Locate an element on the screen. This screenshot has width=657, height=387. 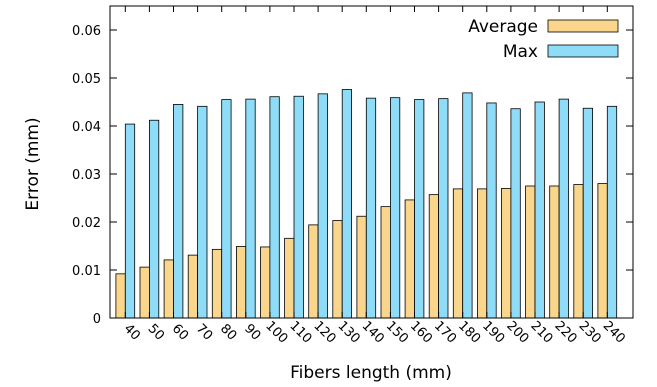
y-axis-label: Error (mm) is located at coordinates (33, 163).